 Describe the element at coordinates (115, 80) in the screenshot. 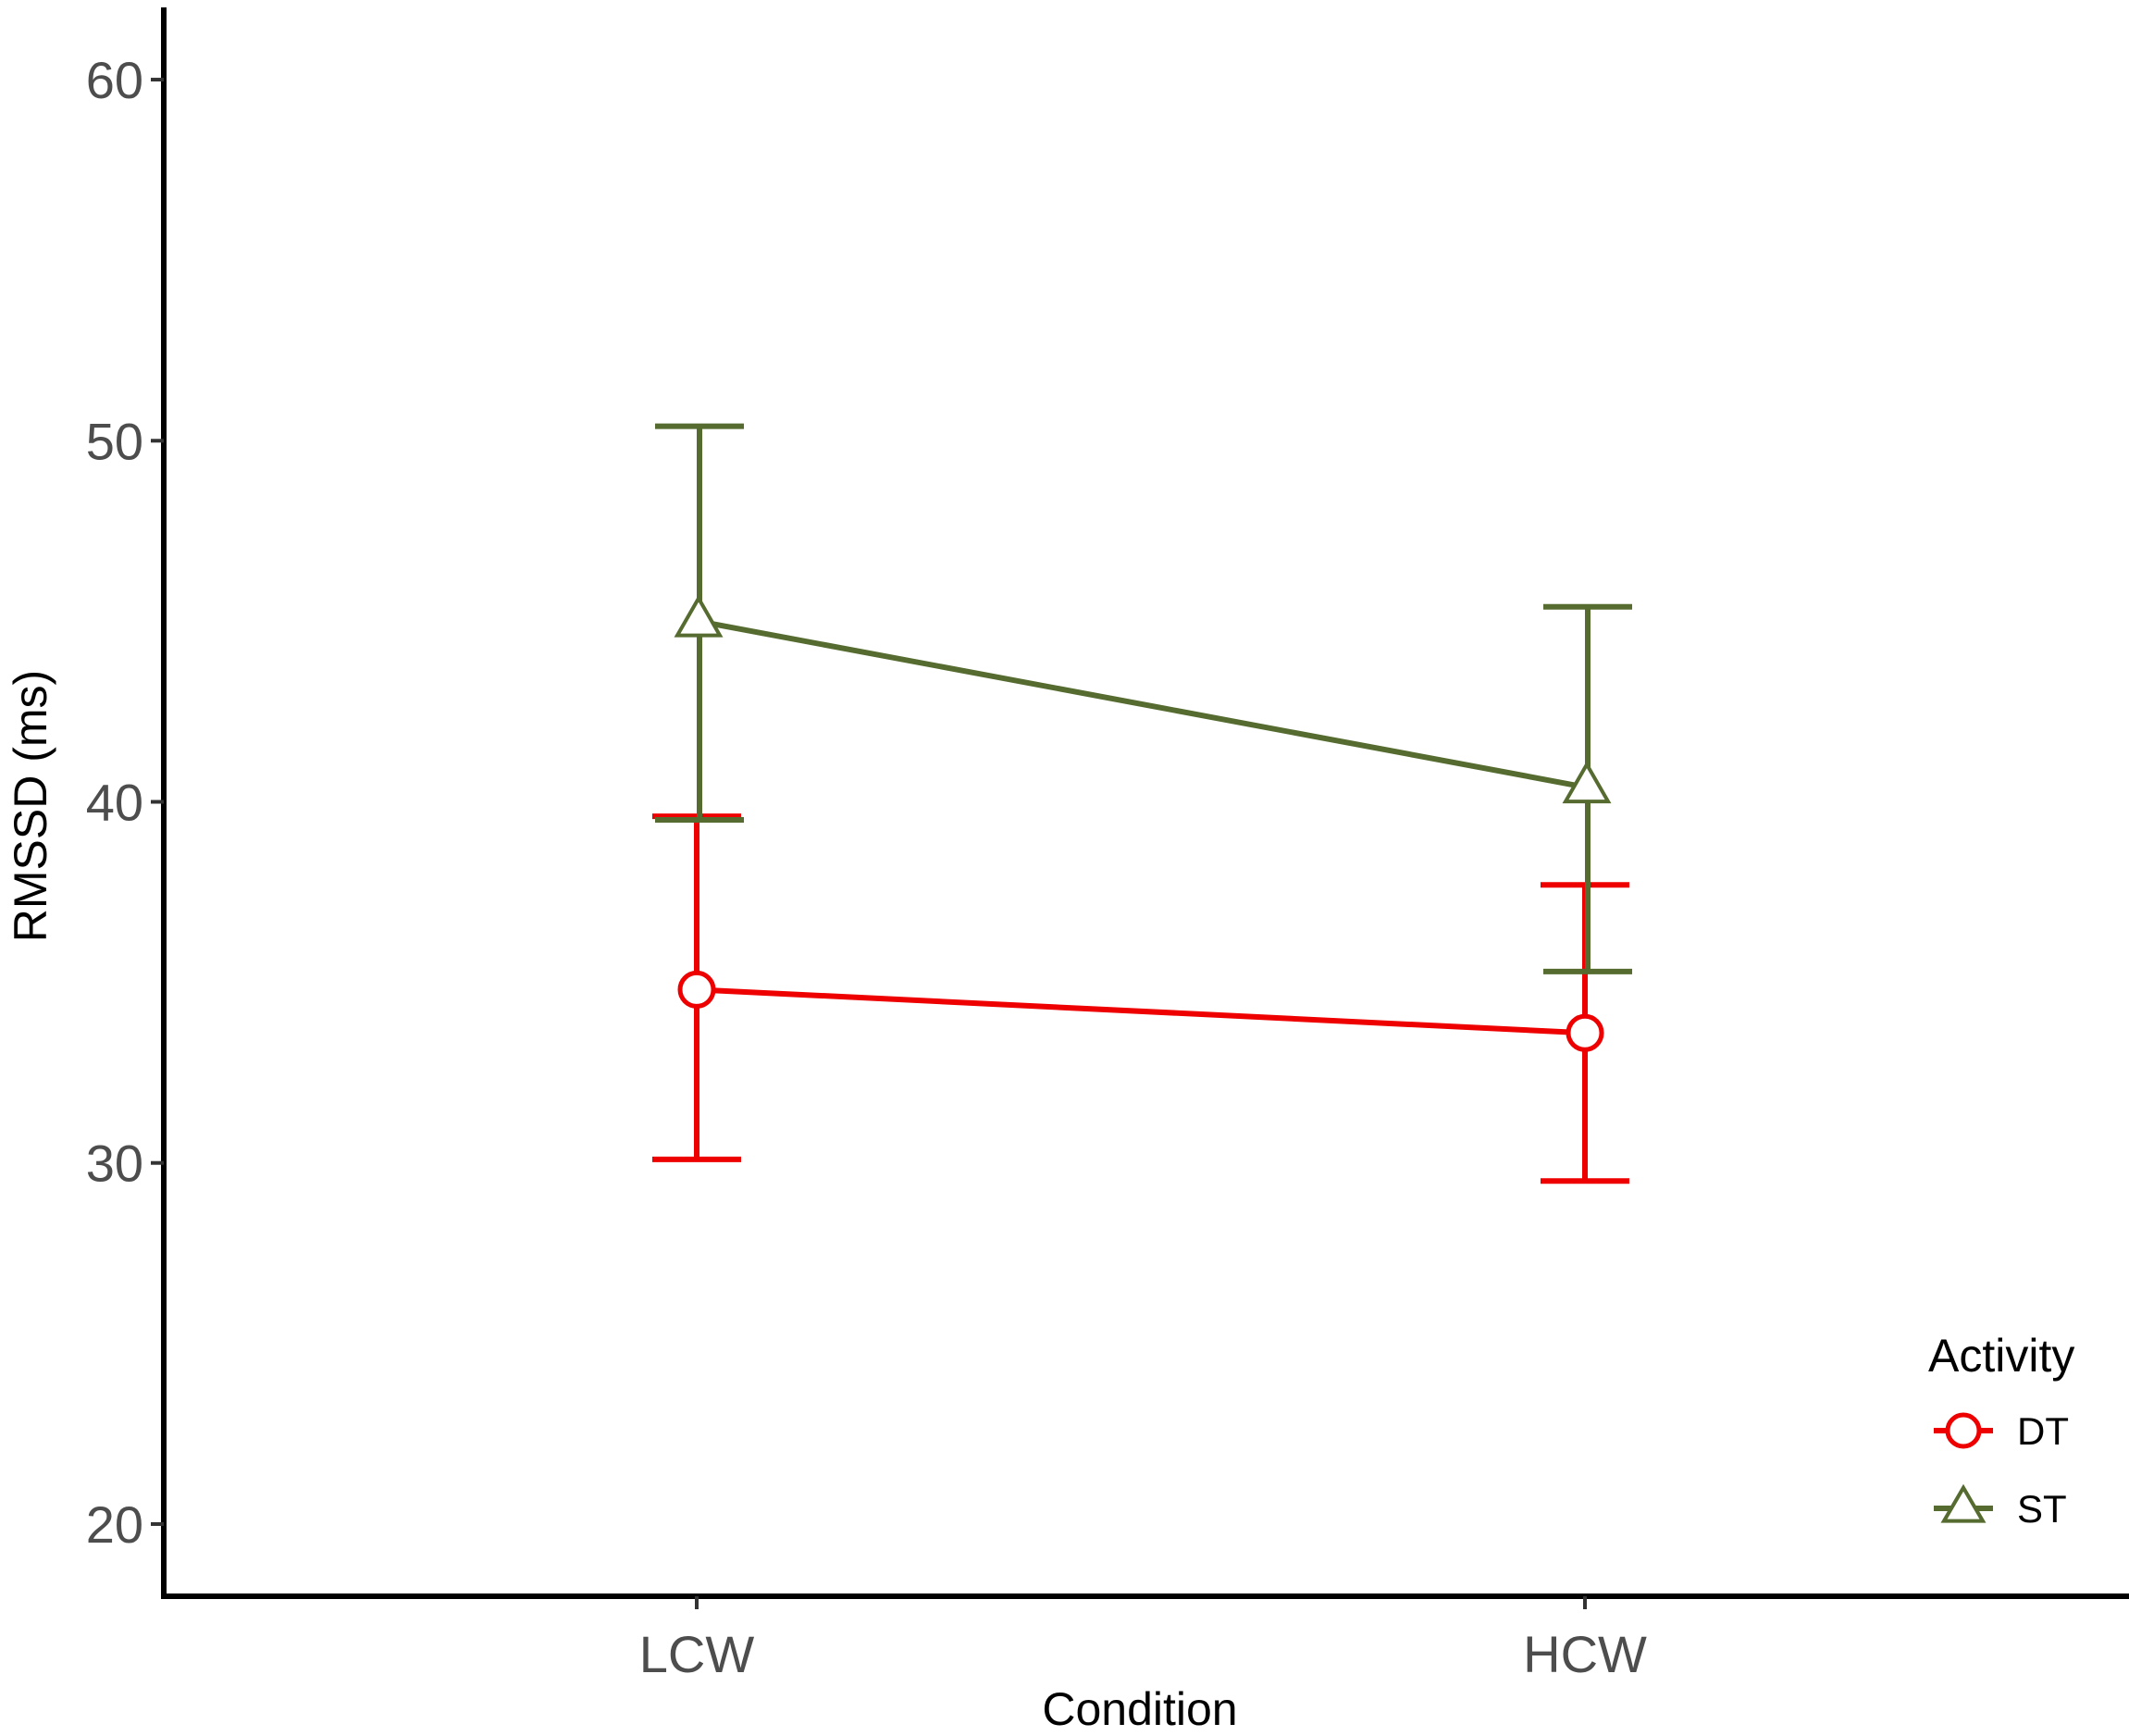

I see `y-tick-label: 60` at that location.